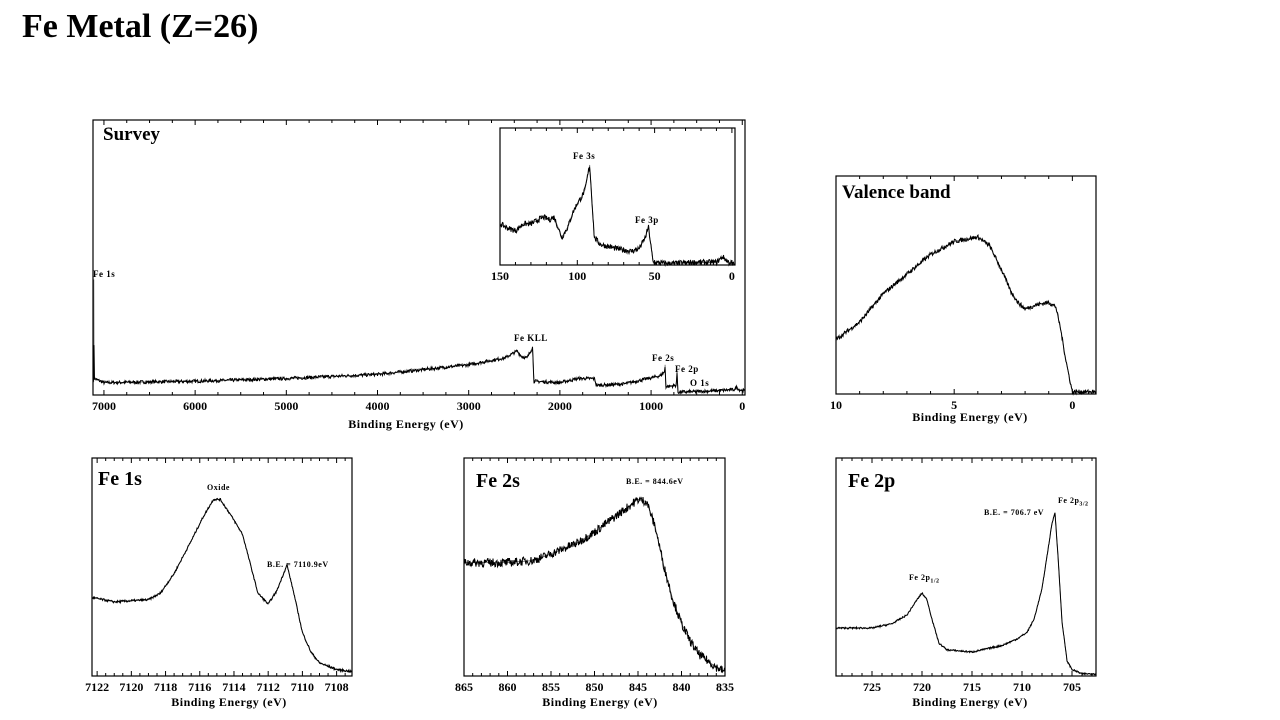 This screenshot has height=720, width=1280. What do you see at coordinates (655, 481) in the screenshot?
I see `annotation-fe2s-be: B.E. = 844.6eV` at bounding box center [655, 481].